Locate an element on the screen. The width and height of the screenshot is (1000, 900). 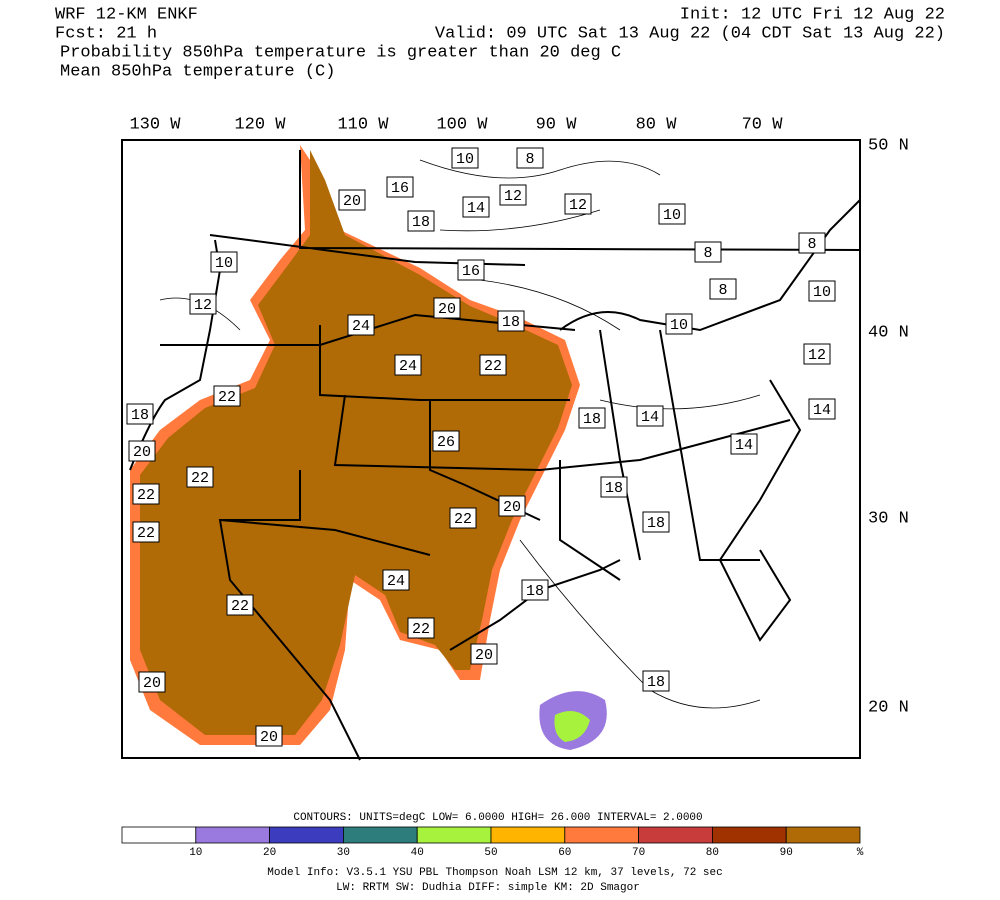
colorbar-label: 30 is located at coordinates (343, 853).